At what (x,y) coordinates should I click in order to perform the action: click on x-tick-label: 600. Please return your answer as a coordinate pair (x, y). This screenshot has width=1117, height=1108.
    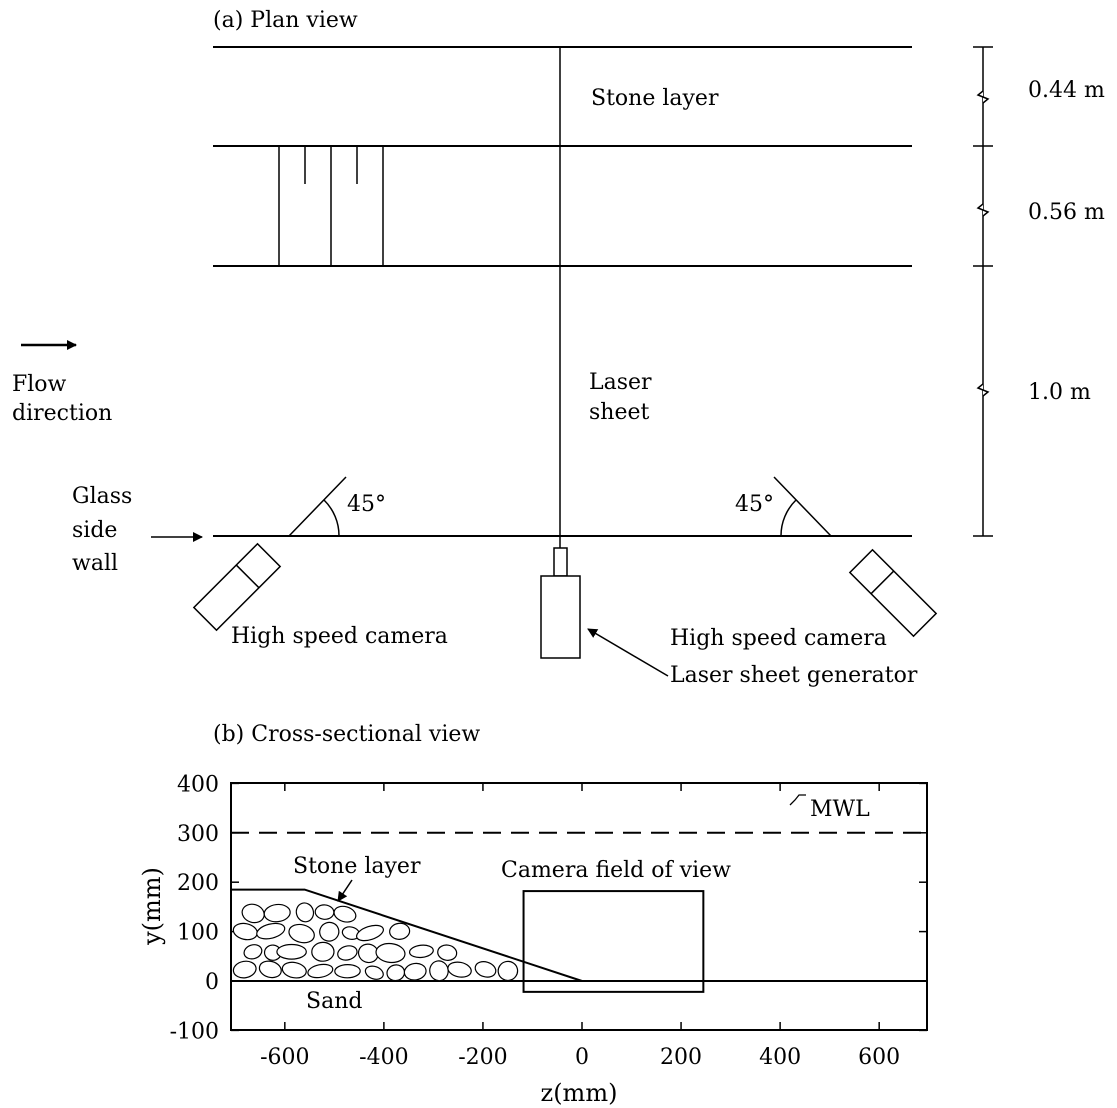
    Looking at the image, I should click on (879, 1057).